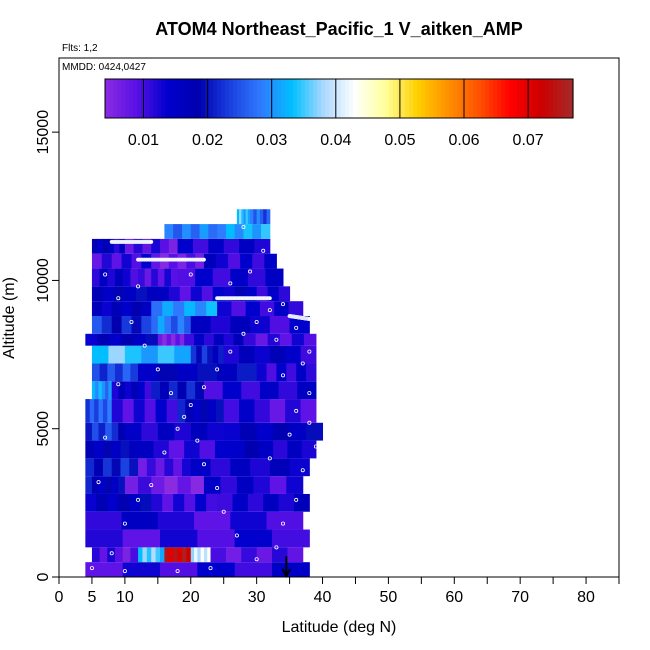  Describe the element at coordinates (47, 345) in the screenshot. I see `y-axis: 0 5000 10000 15000` at that location.